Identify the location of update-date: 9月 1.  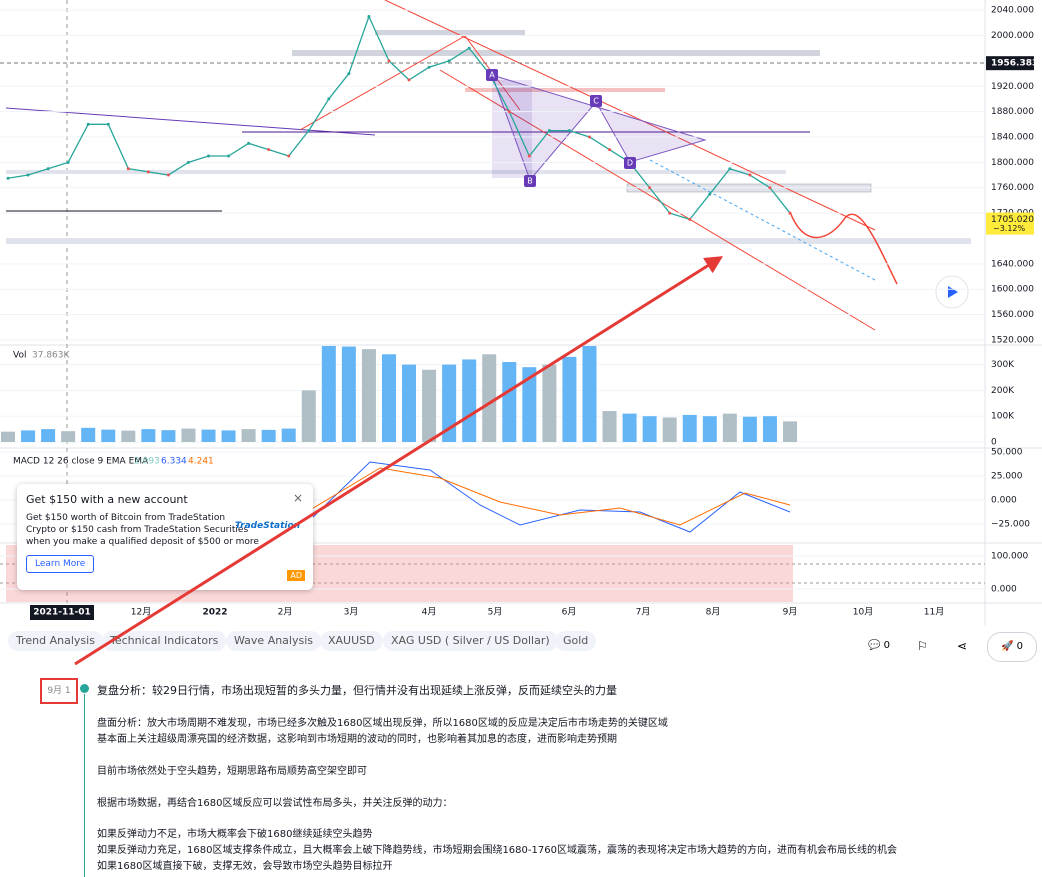
(59, 691).